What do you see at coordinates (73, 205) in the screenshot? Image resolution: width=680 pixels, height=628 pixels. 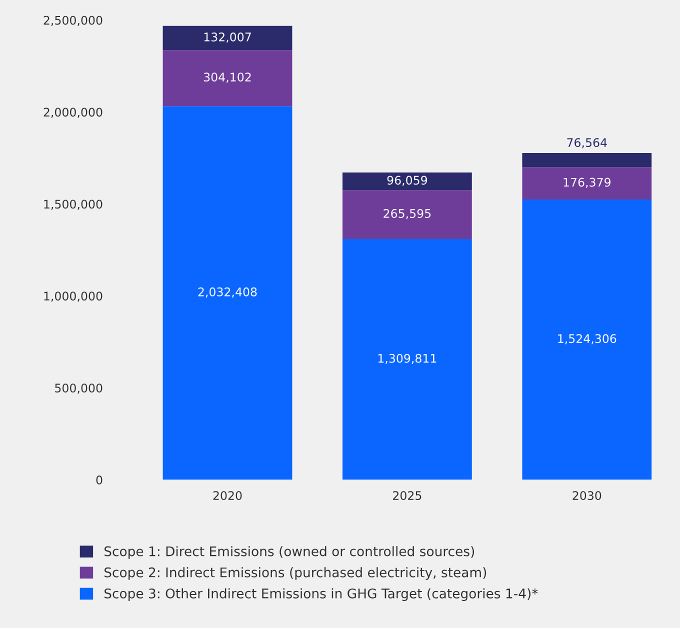 I see `y-tick-label: 1,500,000` at bounding box center [73, 205].